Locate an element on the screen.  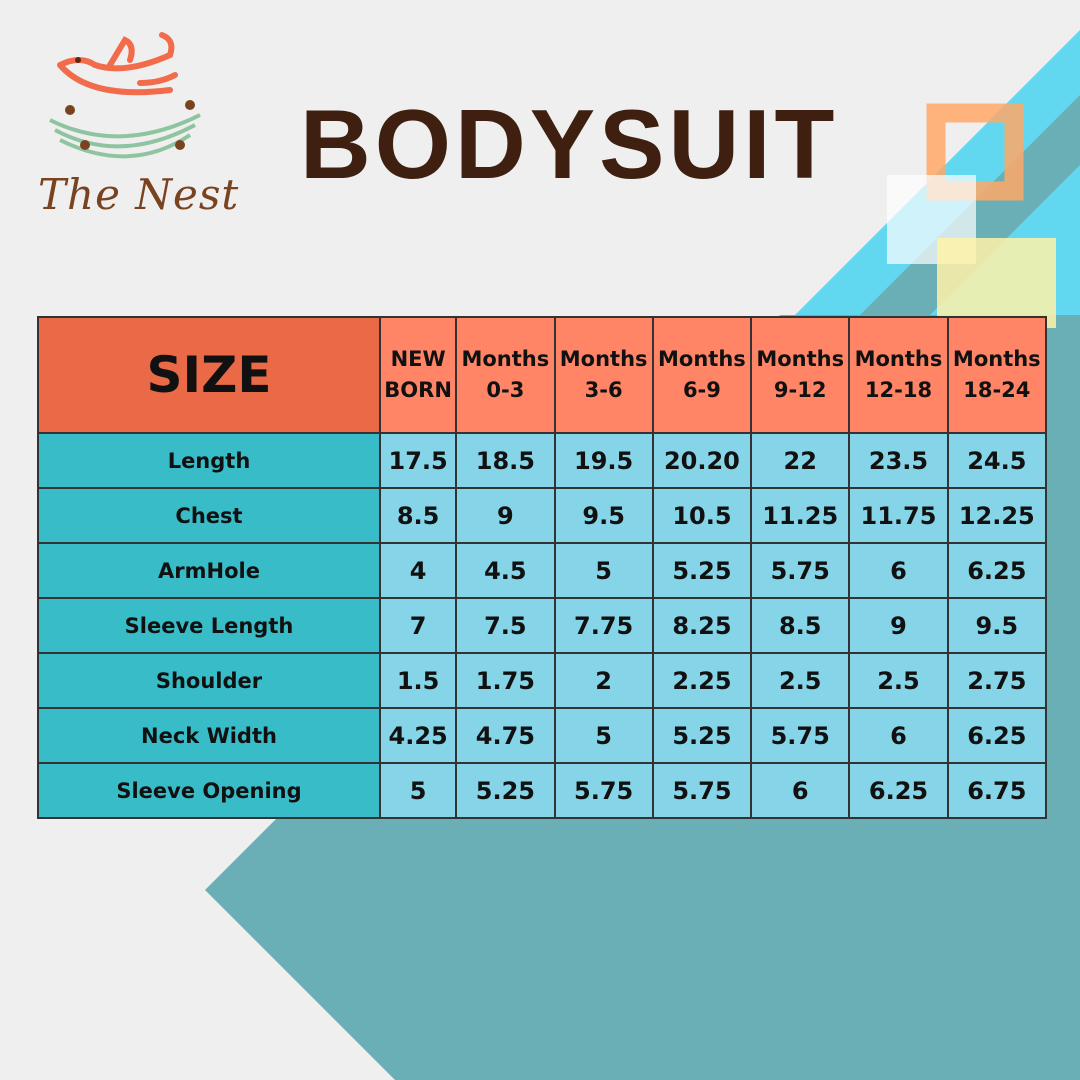
table-cell: 2 is located at coordinates (603, 680).